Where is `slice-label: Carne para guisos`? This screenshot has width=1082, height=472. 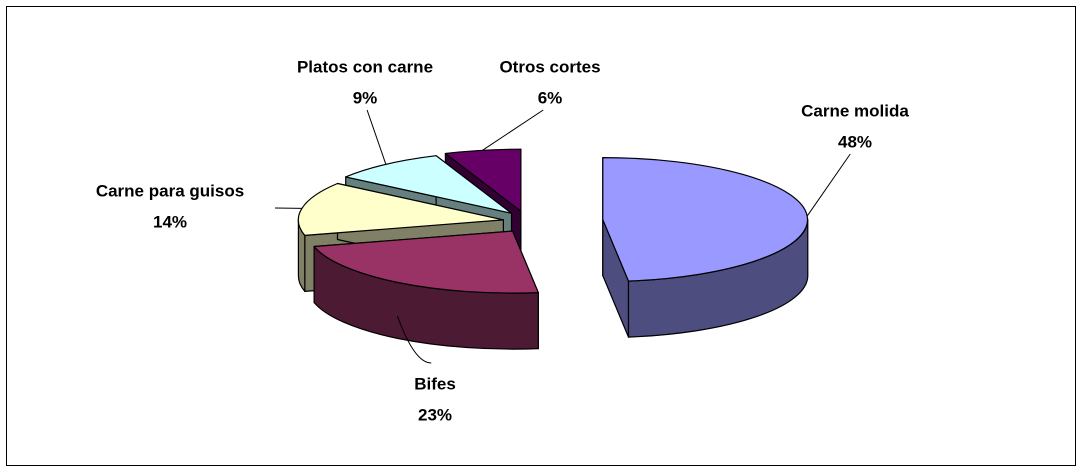
slice-label: Carne para guisos is located at coordinates (170, 190).